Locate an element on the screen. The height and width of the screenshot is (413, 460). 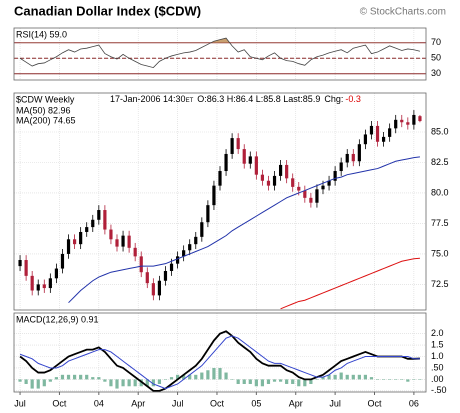
y-tick-label: 77.5 is located at coordinates (440, 223).